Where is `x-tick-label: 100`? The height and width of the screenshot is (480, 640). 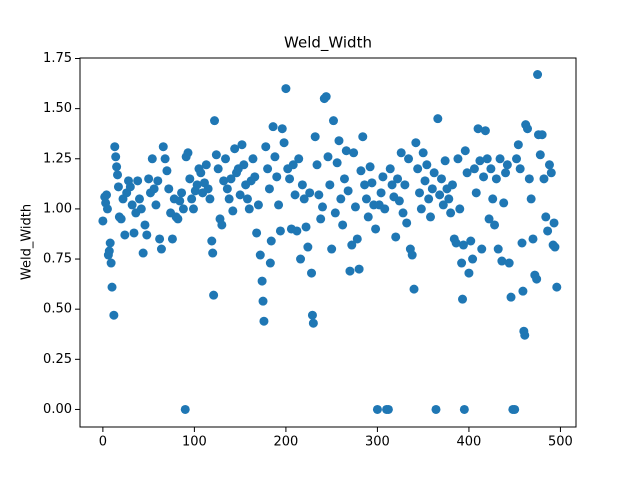 x-tick-label: 100 is located at coordinates (194, 442).